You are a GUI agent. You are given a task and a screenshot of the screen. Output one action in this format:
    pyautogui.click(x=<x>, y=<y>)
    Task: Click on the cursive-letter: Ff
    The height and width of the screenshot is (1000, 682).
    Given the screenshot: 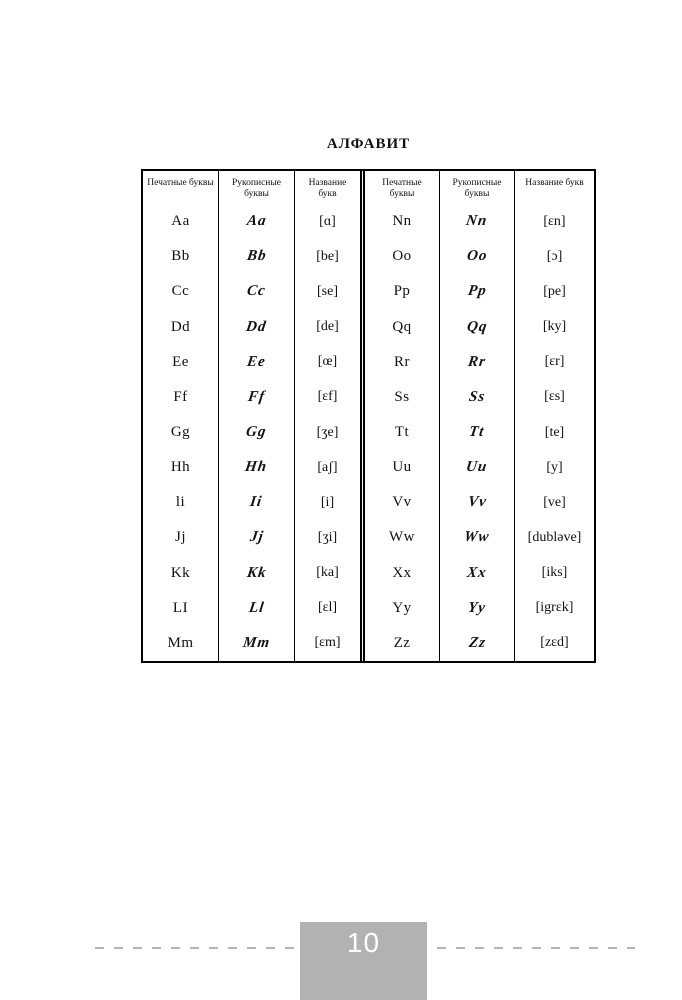 What is the action you would take?
    pyautogui.click(x=256, y=396)
    